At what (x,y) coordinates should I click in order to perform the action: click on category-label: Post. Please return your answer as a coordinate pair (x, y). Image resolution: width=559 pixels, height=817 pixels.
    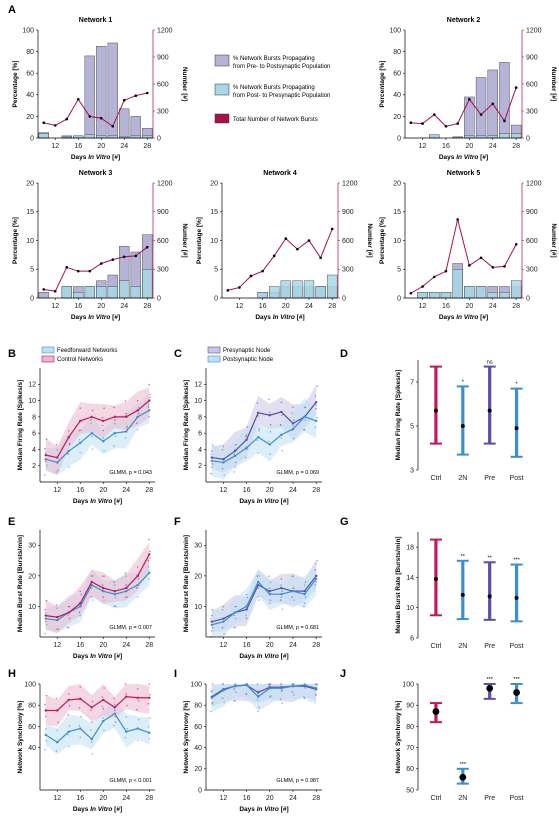
    Looking at the image, I should click on (517, 478).